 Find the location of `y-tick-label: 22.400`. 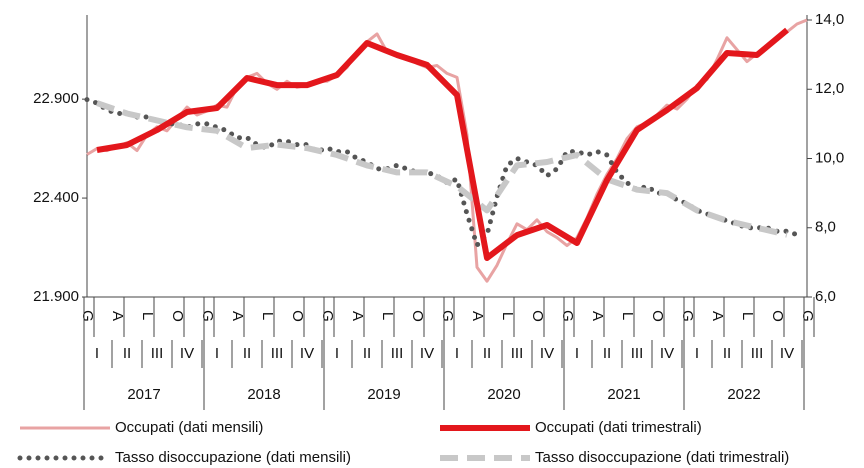

y-tick-label: 22.400 is located at coordinates (56, 197).